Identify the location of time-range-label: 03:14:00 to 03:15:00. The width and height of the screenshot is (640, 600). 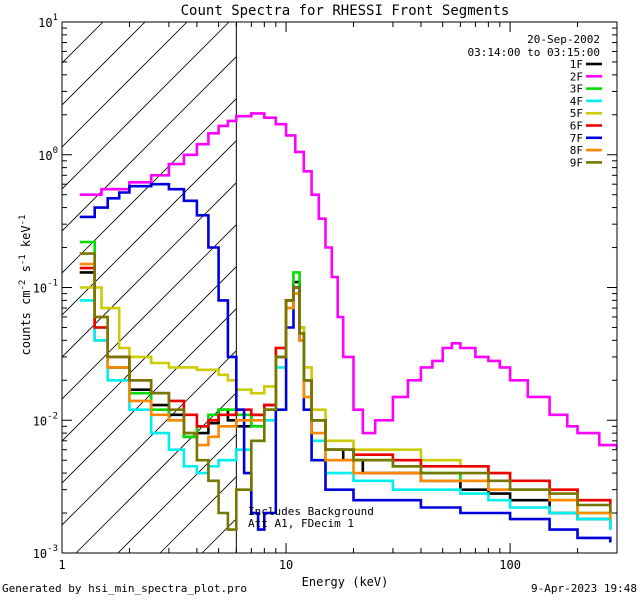
(534, 52).